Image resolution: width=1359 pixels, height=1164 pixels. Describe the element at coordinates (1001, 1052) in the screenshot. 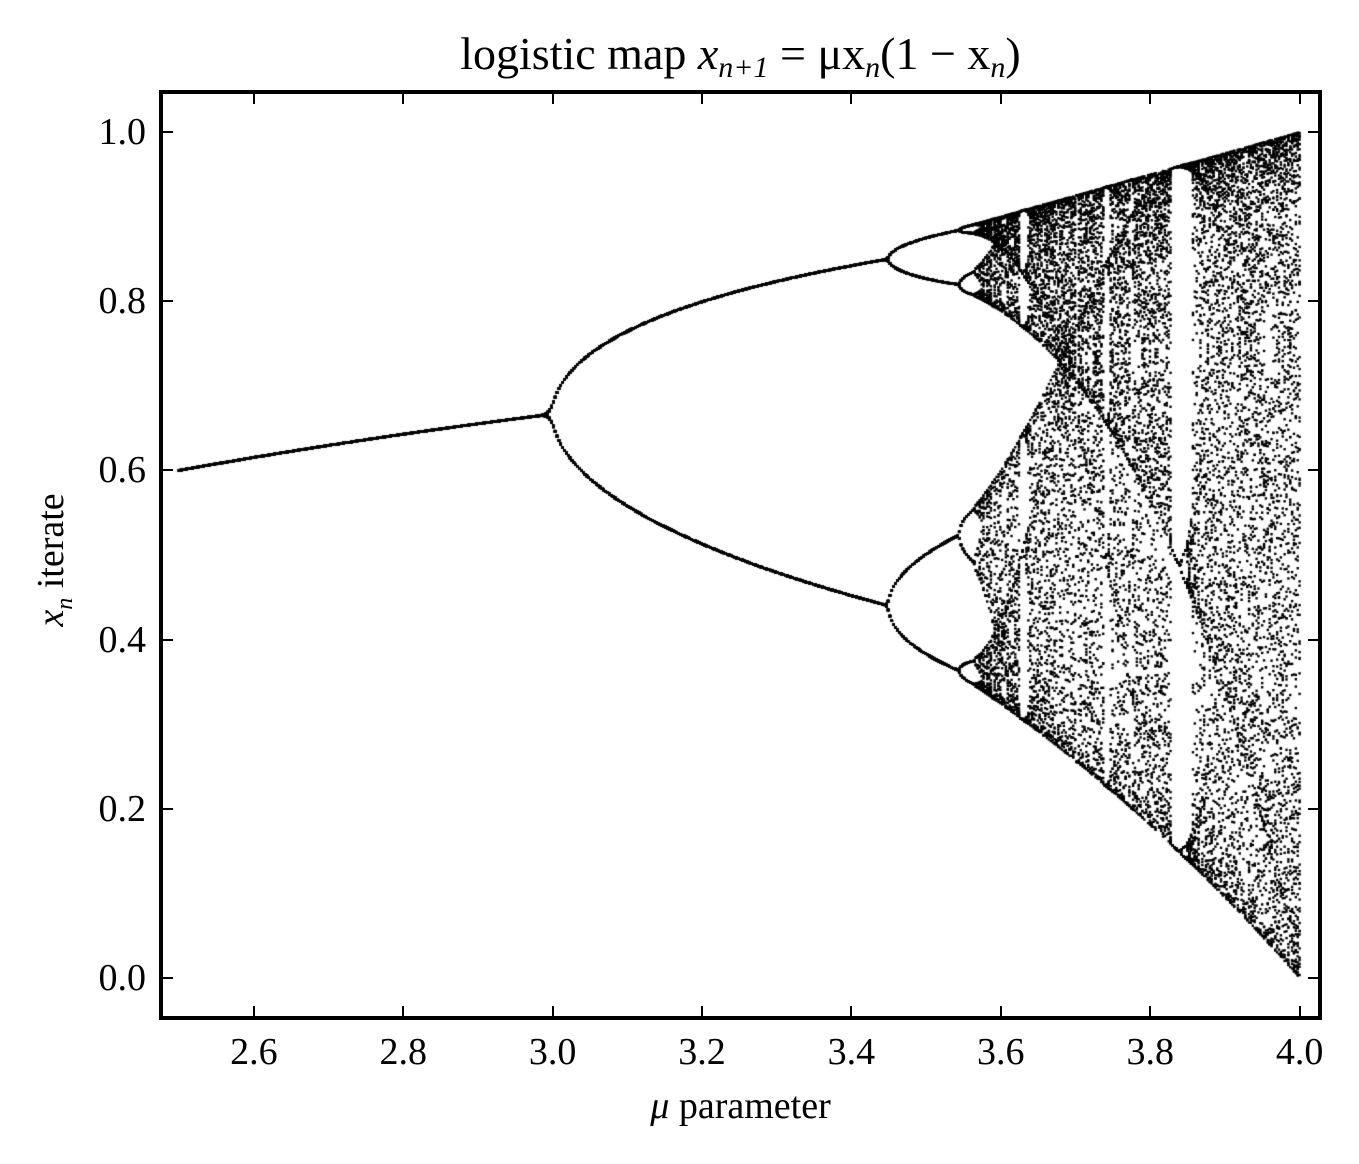

I see `x-tick-label: 3.6` at that location.